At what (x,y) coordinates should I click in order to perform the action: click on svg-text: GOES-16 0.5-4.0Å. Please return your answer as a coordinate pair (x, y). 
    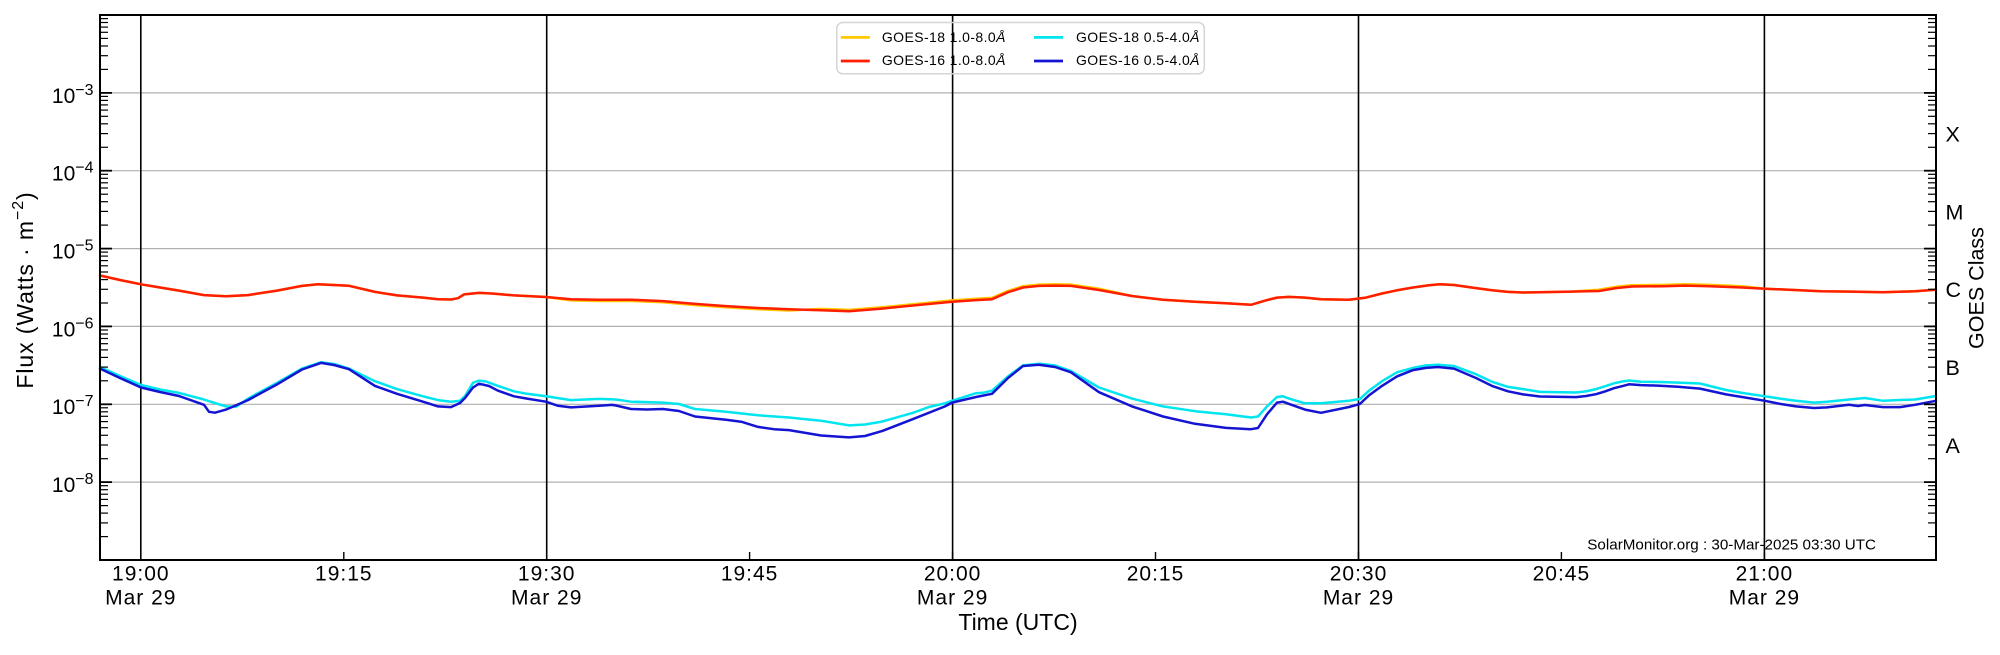
    Looking at the image, I should click on (1138, 60).